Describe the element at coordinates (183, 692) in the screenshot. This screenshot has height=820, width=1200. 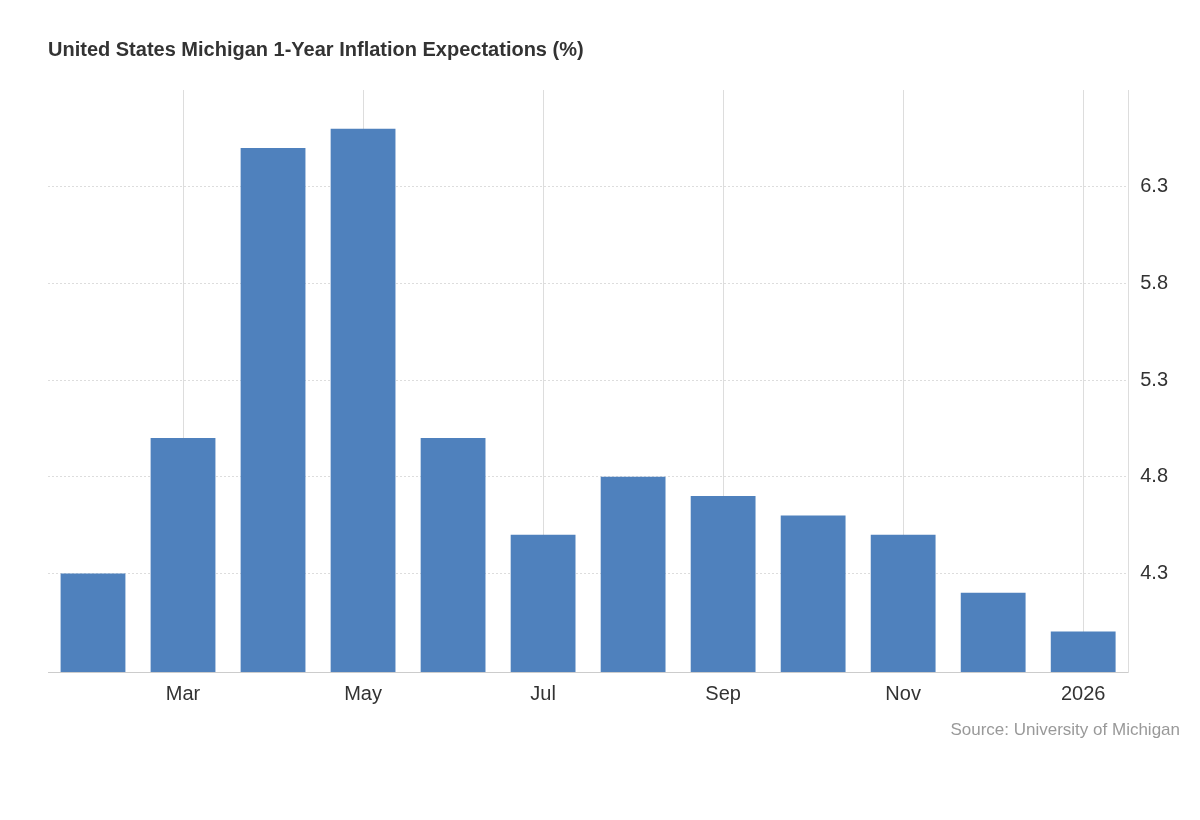
I see `x-tick-label: Mar` at that location.